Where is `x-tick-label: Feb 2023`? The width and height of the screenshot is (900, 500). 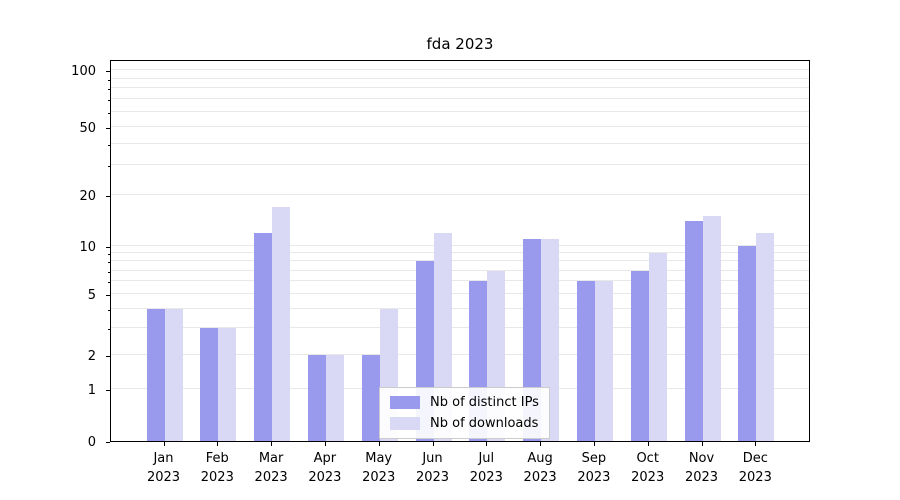 x-tick-label: Feb 2023 is located at coordinates (217, 468).